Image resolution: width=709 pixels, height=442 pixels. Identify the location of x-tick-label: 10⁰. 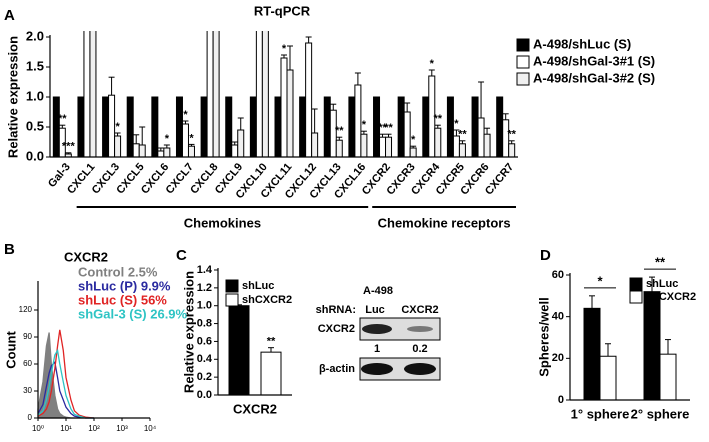
(38, 428).